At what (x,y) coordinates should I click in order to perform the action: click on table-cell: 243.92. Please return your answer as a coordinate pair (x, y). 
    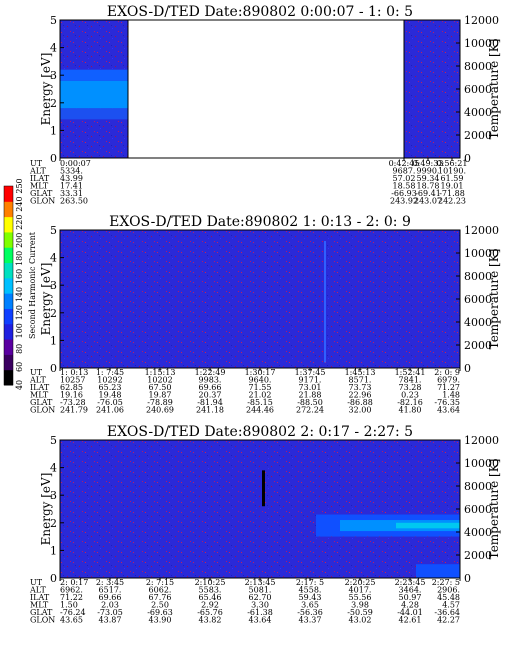
    Looking at the image, I should click on (404, 201).